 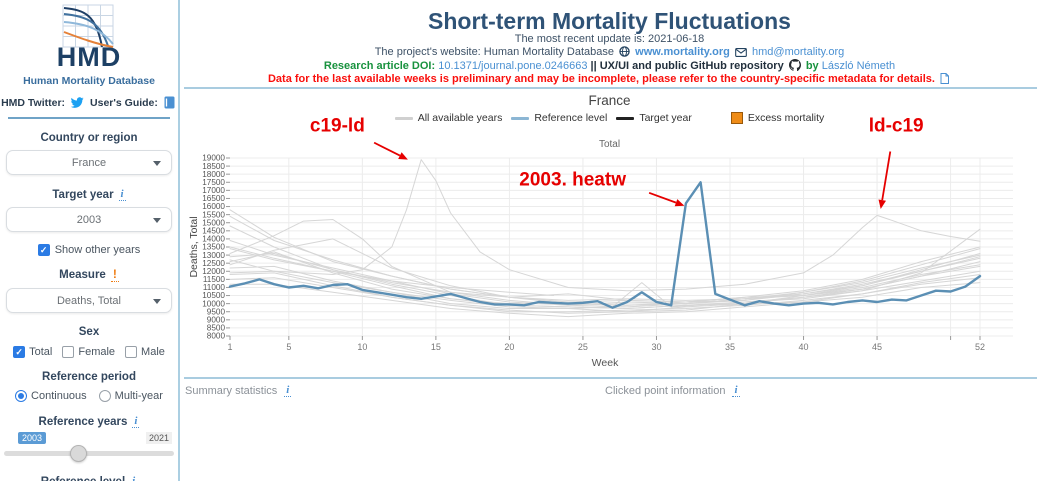 What do you see at coordinates (391, 272) in the screenshot?
I see `series-year-2021-partial` at bounding box center [391, 272].